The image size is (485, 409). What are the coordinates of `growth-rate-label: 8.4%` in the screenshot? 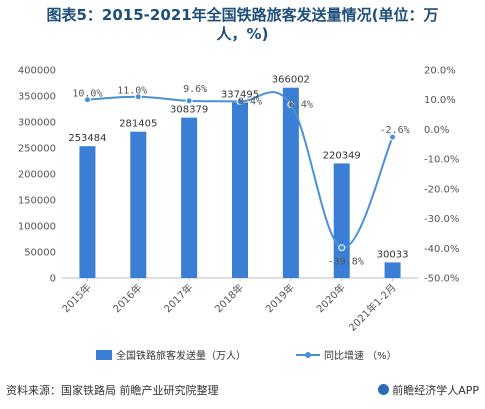 It's located at (301, 104).